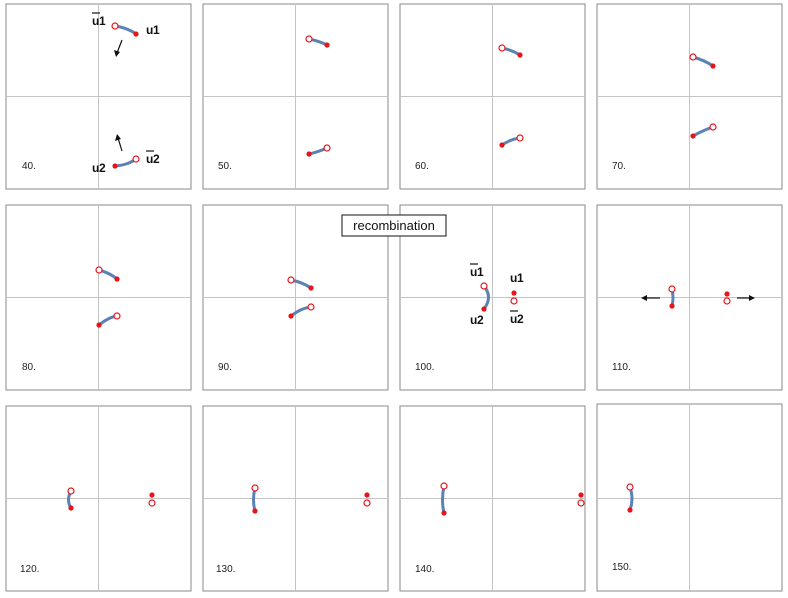  What do you see at coordinates (746, 298) in the screenshot?
I see `arrow-right-icon` at bounding box center [746, 298].